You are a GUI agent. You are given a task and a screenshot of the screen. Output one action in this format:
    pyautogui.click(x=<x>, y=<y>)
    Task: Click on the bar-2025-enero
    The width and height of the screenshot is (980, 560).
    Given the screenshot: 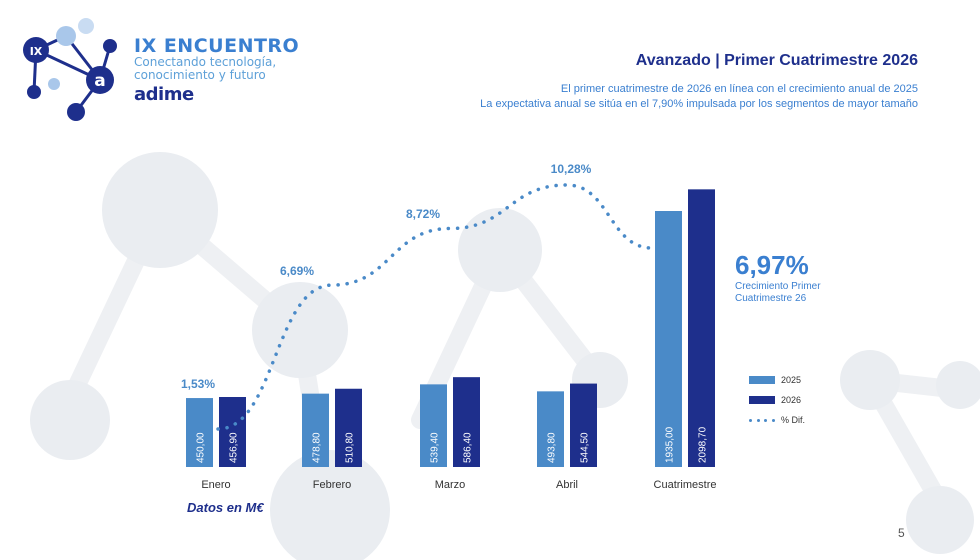 What is the action you would take?
    pyautogui.click(x=199, y=432)
    